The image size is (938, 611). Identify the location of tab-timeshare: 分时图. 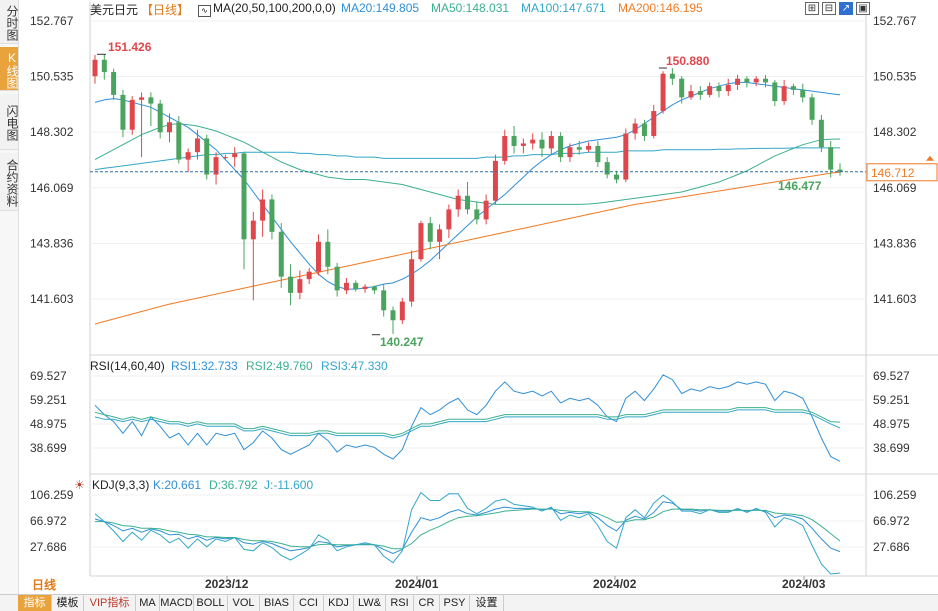
(9, 22).